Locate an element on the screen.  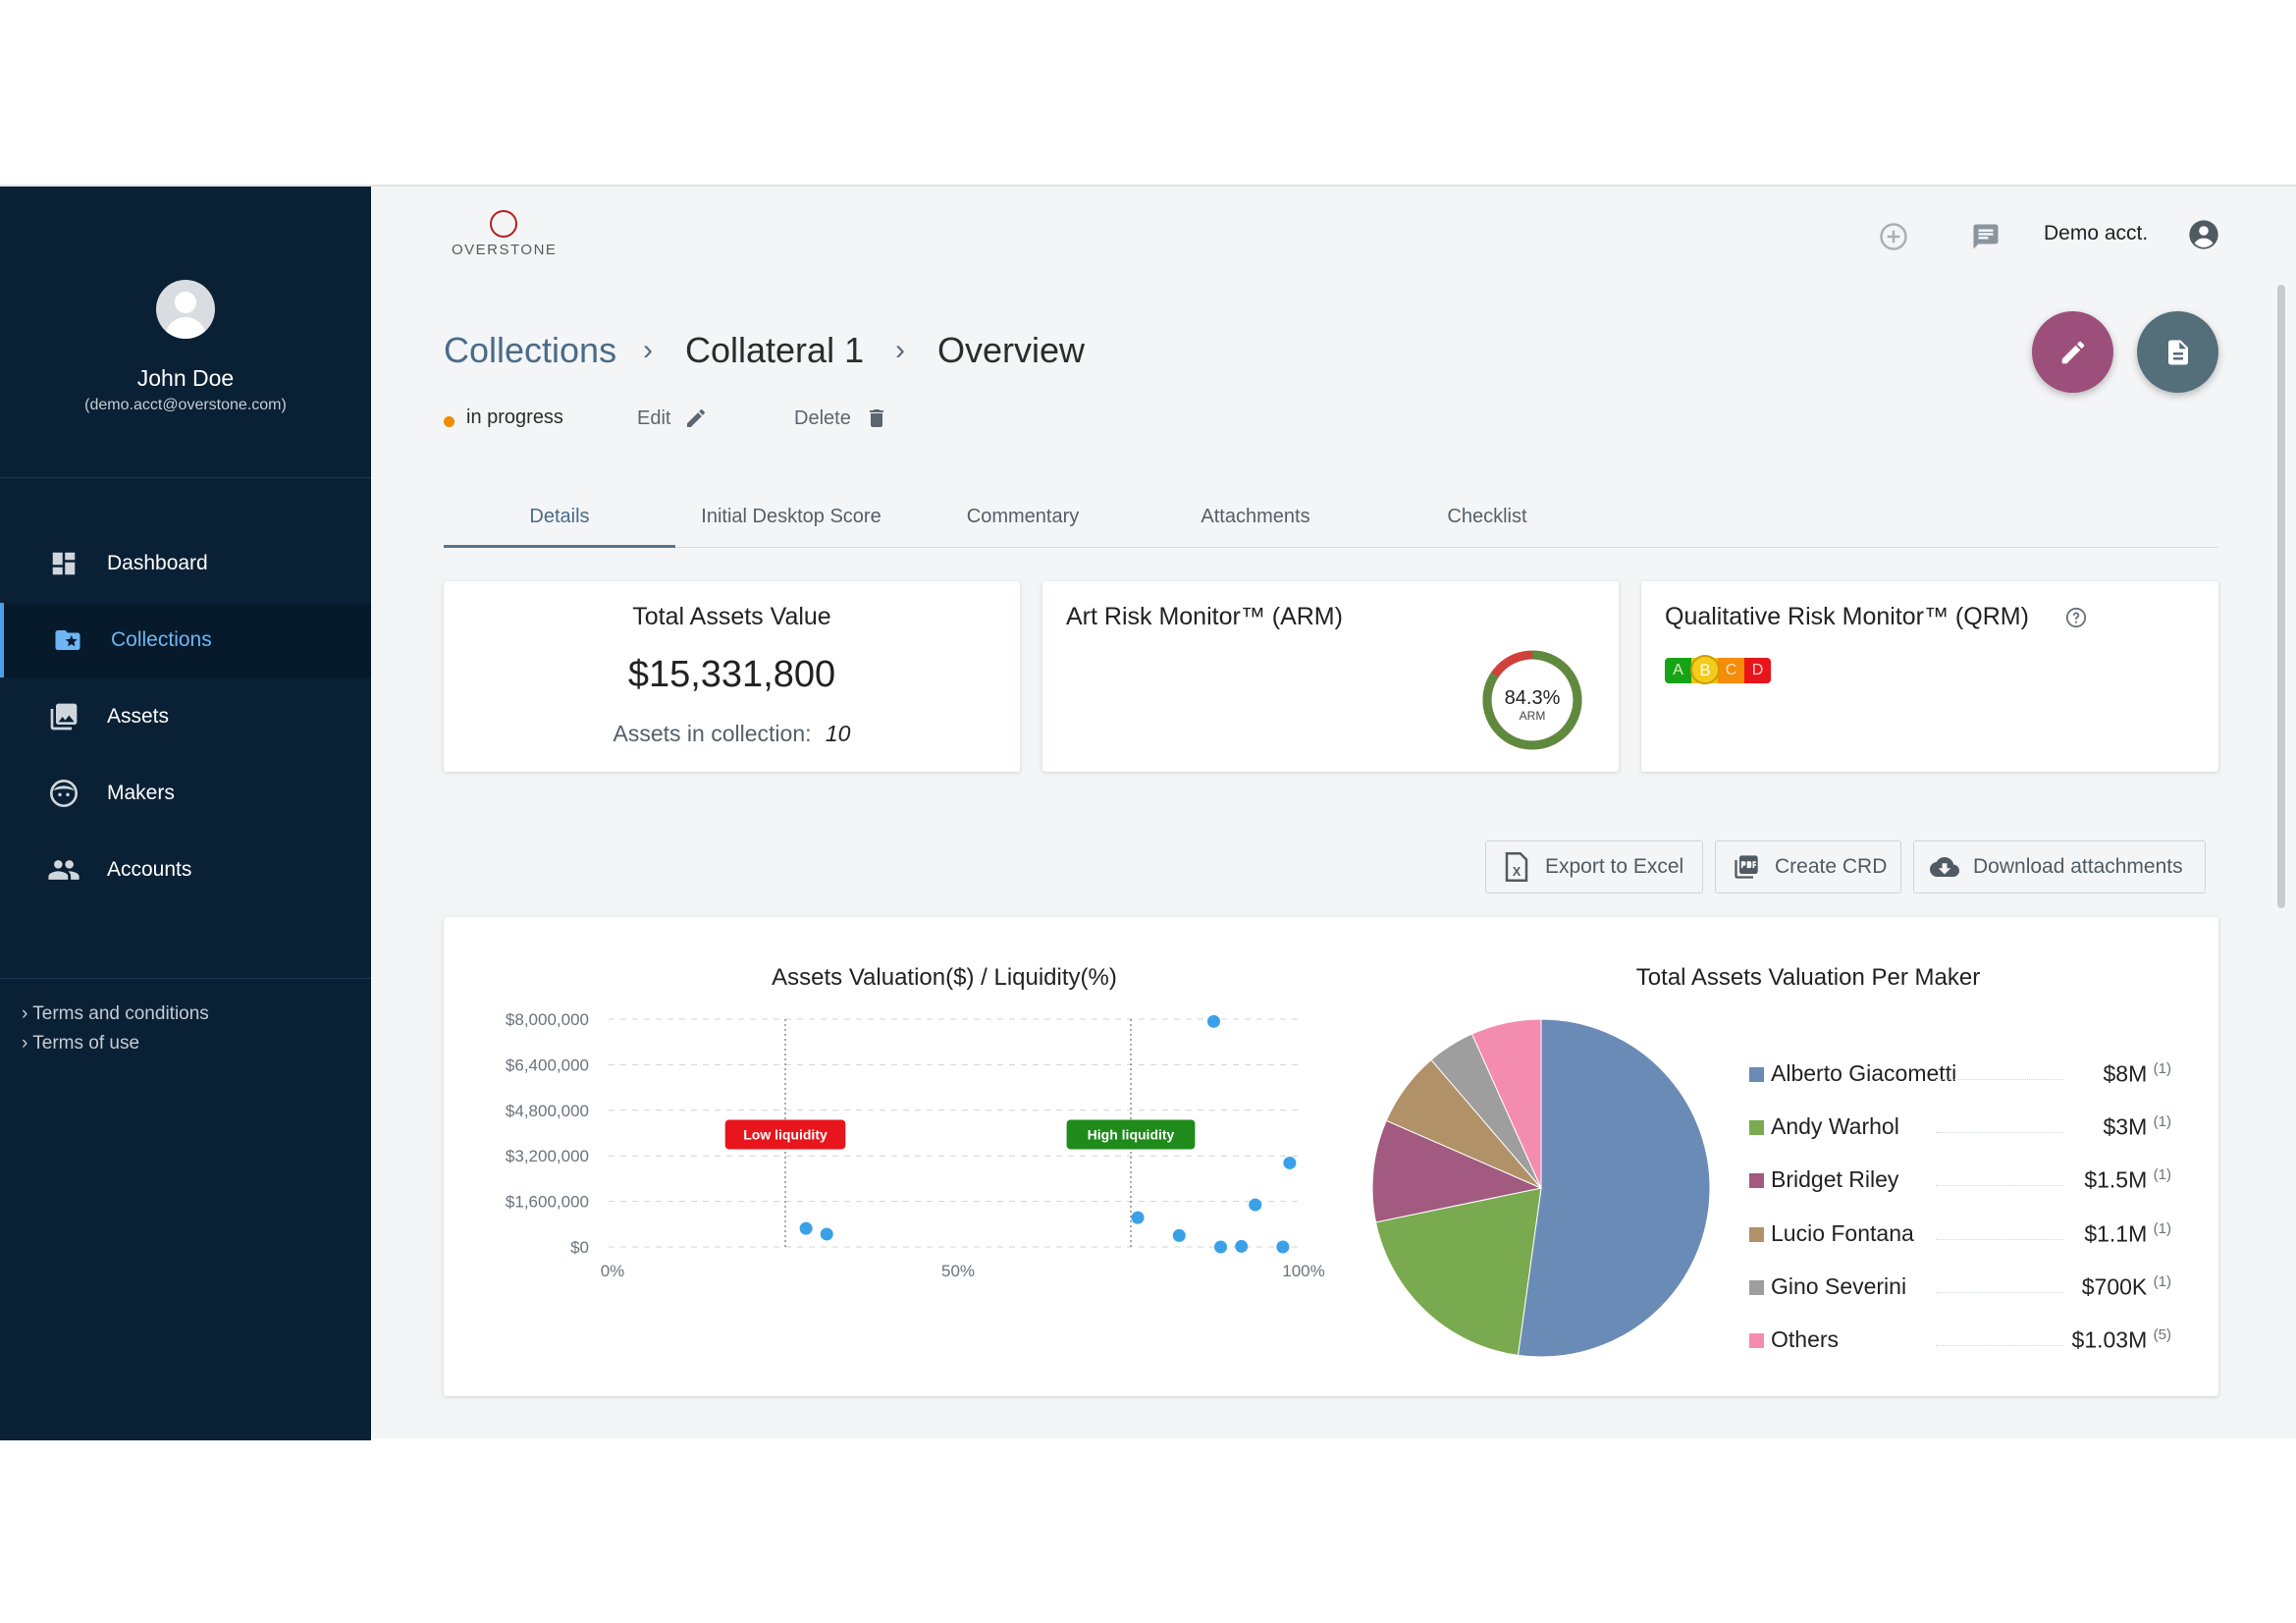
terms-of-use-link: › Terms of use is located at coordinates (81, 1043).